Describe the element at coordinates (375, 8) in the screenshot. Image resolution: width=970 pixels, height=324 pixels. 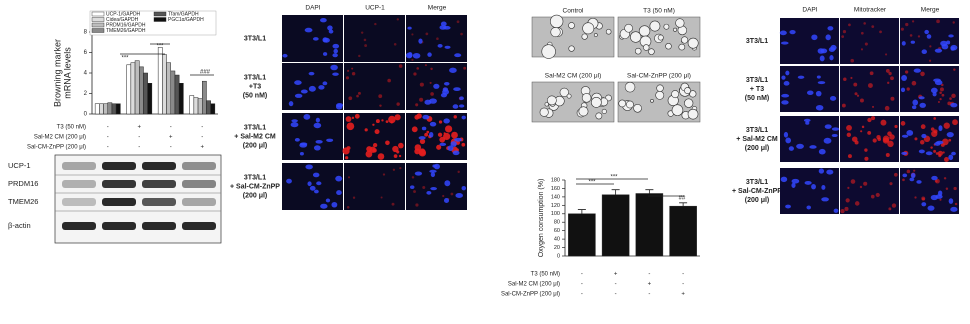
I see `column-header: UCP-1` at that location.